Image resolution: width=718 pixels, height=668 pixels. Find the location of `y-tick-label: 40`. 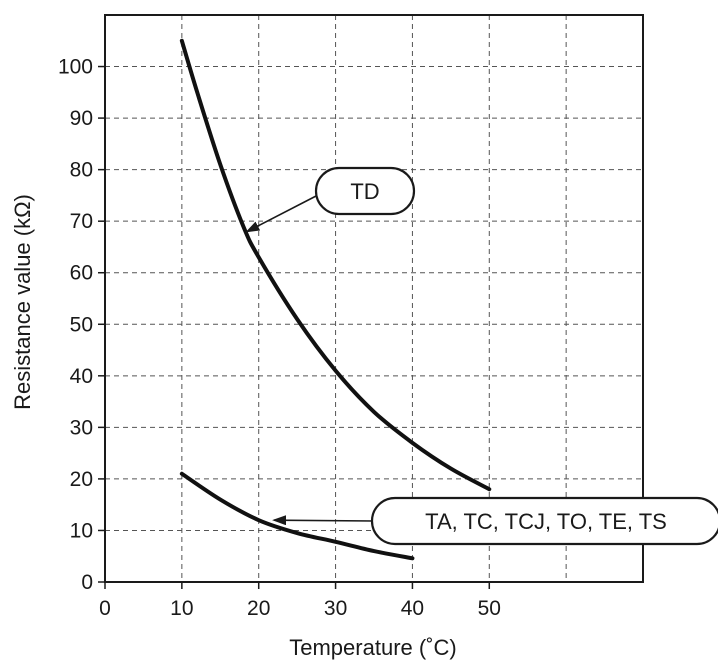

y-tick-label: 40 is located at coordinates (81, 376).